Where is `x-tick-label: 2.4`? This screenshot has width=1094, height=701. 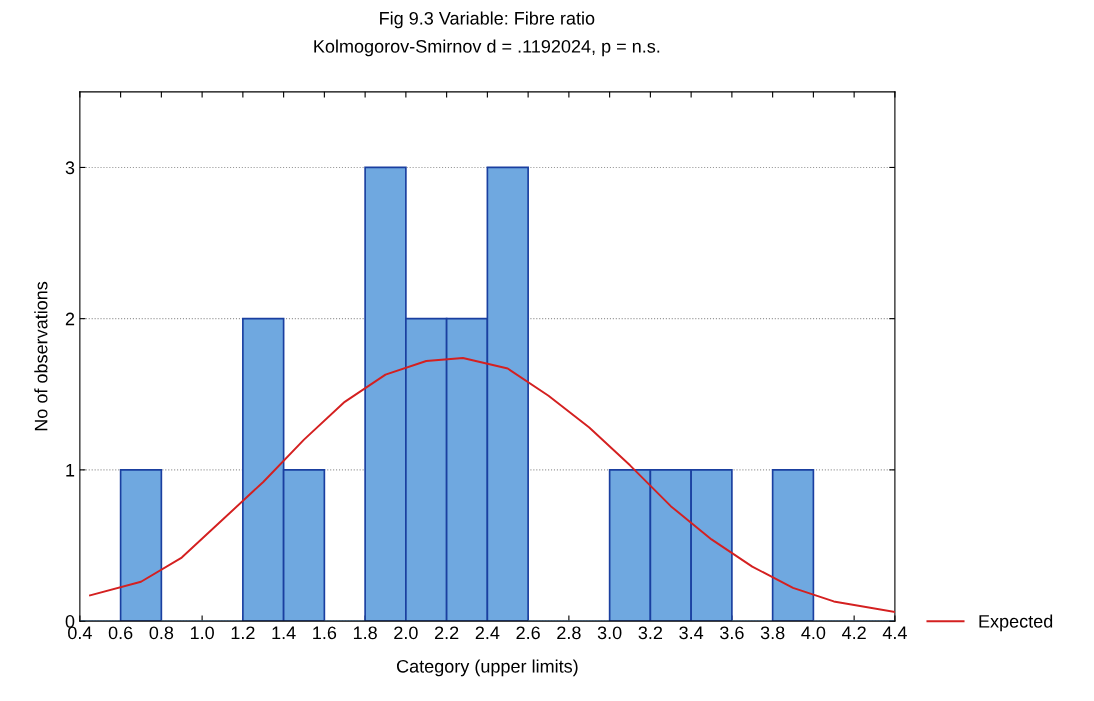 x-tick-label: 2.4 is located at coordinates (487, 633).